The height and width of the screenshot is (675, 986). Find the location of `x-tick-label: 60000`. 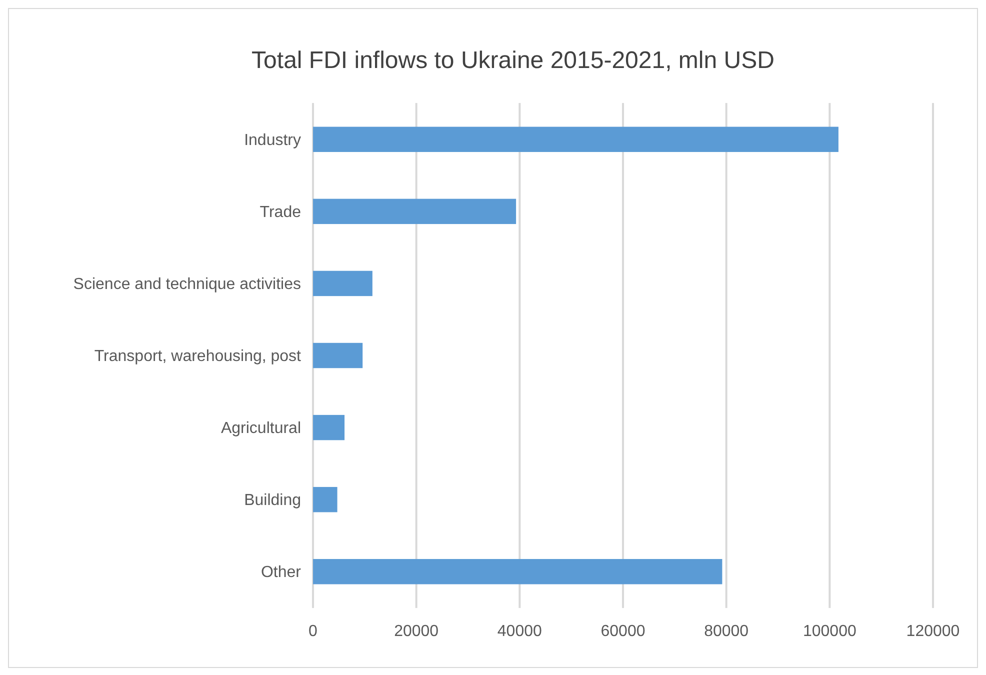

x-tick-label: 60000 is located at coordinates (623, 631).